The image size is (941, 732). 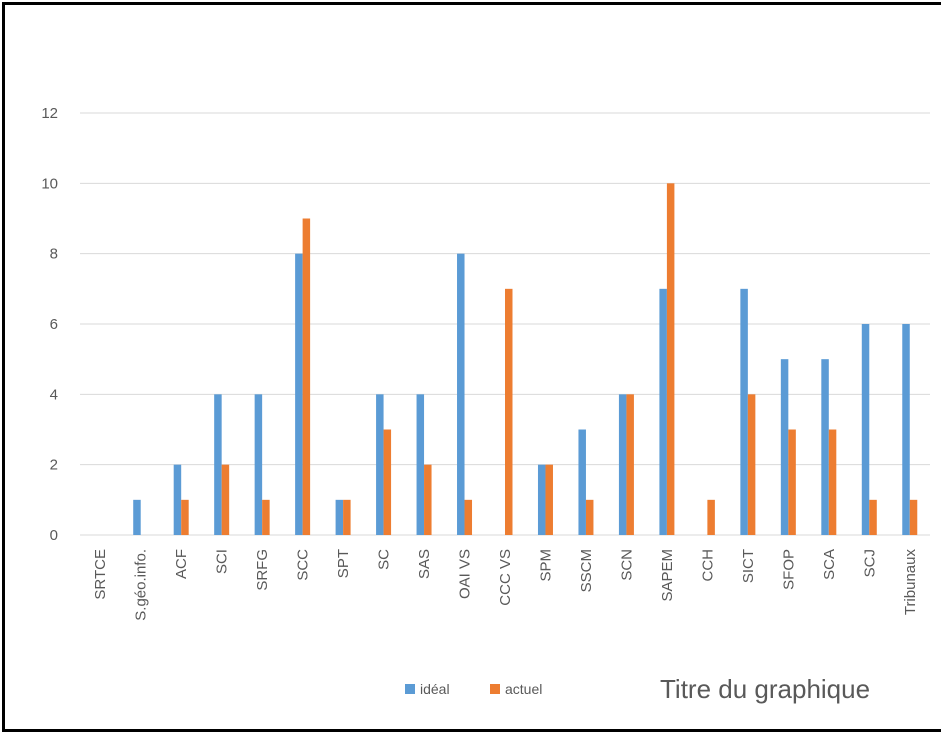 I want to click on legend-swatch-actuel, so click(x=495, y=689).